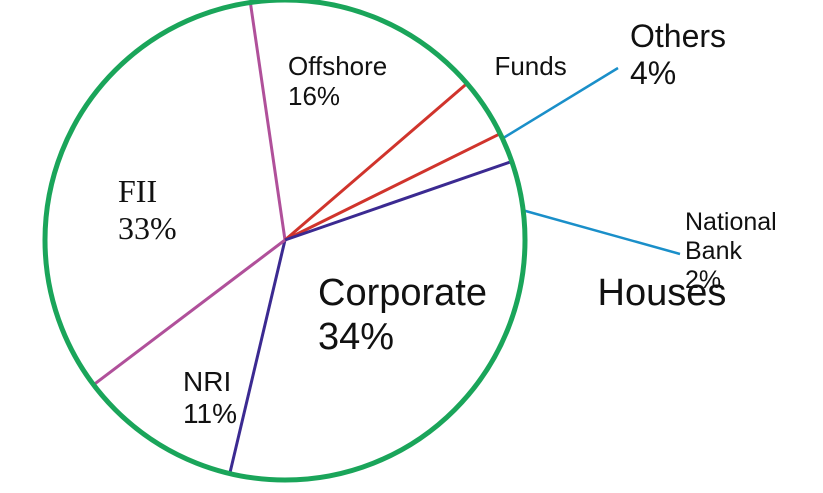  What do you see at coordinates (703, 279) in the screenshot?
I see `value-label: 2%` at bounding box center [703, 279].